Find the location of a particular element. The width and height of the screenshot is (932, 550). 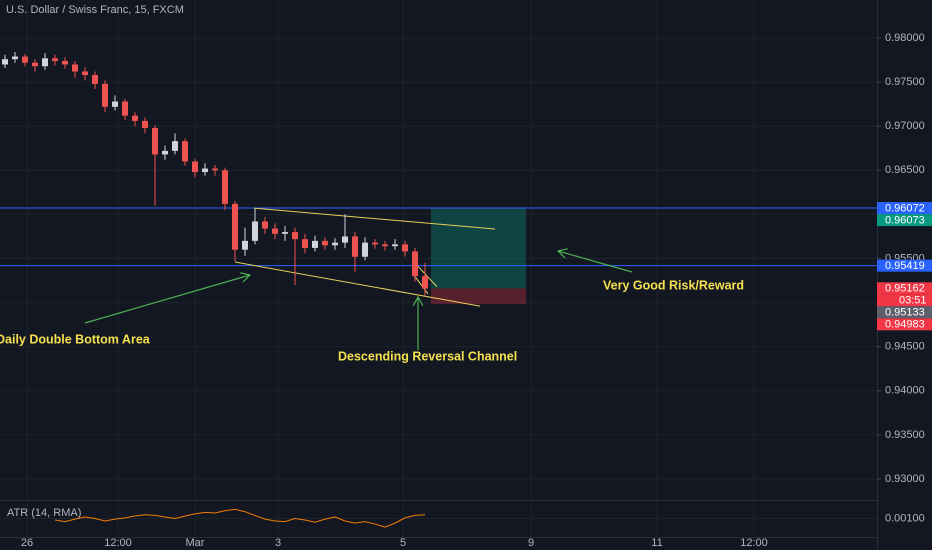

stop-zone is located at coordinates (478, 296).